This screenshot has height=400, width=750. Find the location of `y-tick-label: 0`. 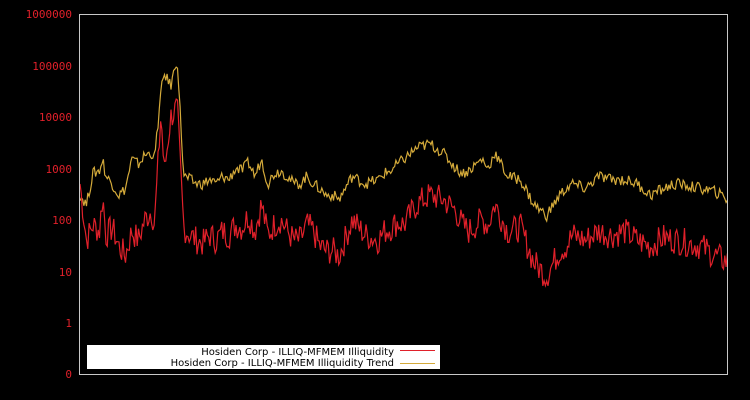

y-tick-label: 0 is located at coordinates (68, 374).